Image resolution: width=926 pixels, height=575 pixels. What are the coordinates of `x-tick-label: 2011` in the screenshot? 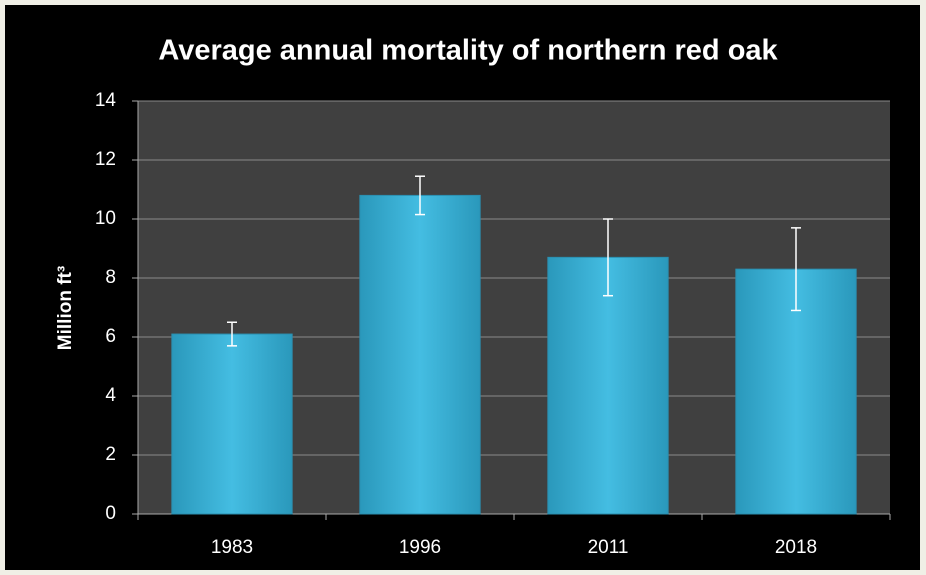 It's located at (608, 547).